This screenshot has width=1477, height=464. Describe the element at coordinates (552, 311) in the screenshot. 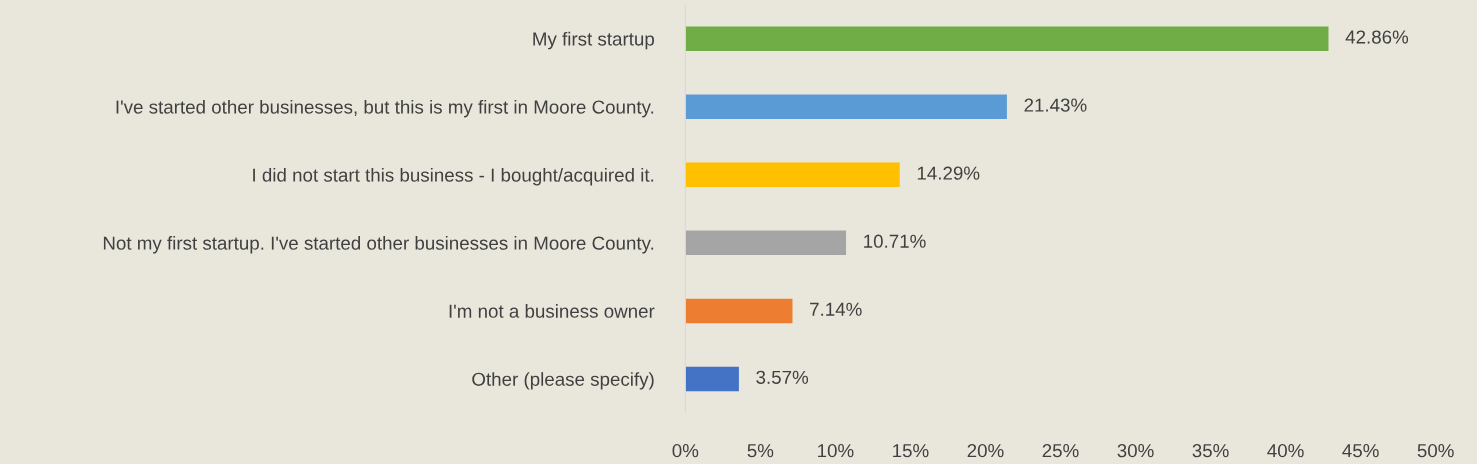

I see `y-tick-label: I'm not a business owner` at that location.